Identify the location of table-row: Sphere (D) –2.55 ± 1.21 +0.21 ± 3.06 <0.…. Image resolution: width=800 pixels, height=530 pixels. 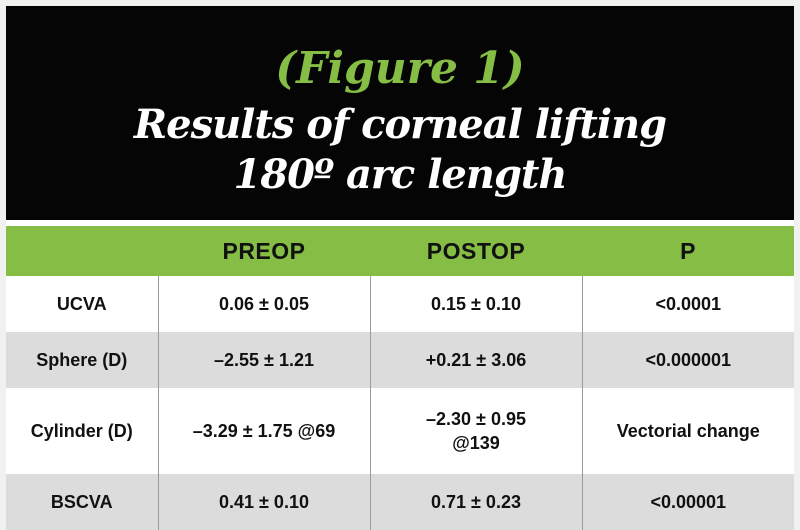
(400, 360).